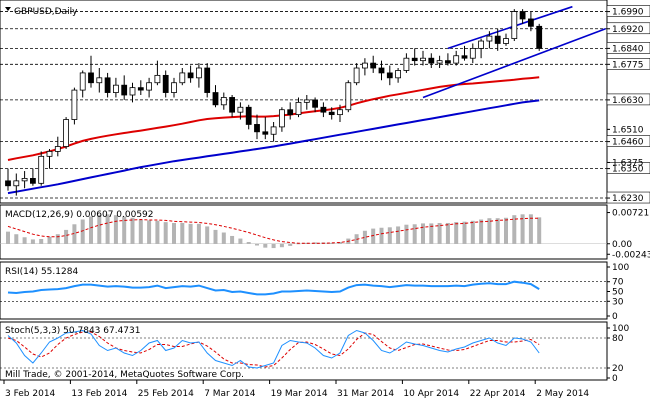  What do you see at coordinates (79, 215) in the screenshot?
I see `macd-label: MACD(12,26,9) 0.00607 0.00592` at bounding box center [79, 215].